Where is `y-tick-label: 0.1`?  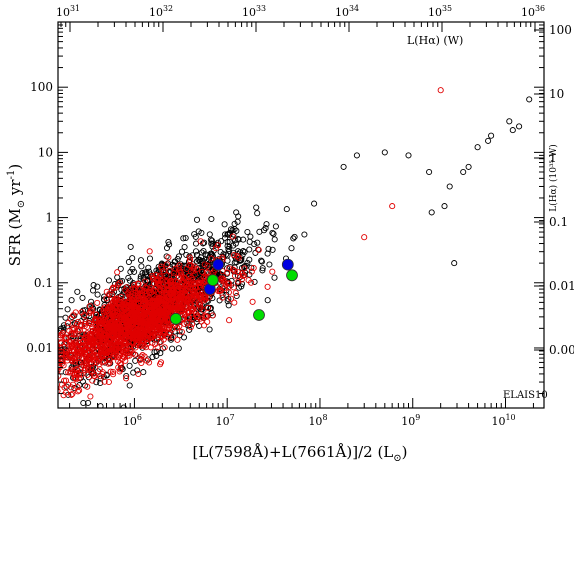
y-tick-label: 0.1 is located at coordinates (43, 283).